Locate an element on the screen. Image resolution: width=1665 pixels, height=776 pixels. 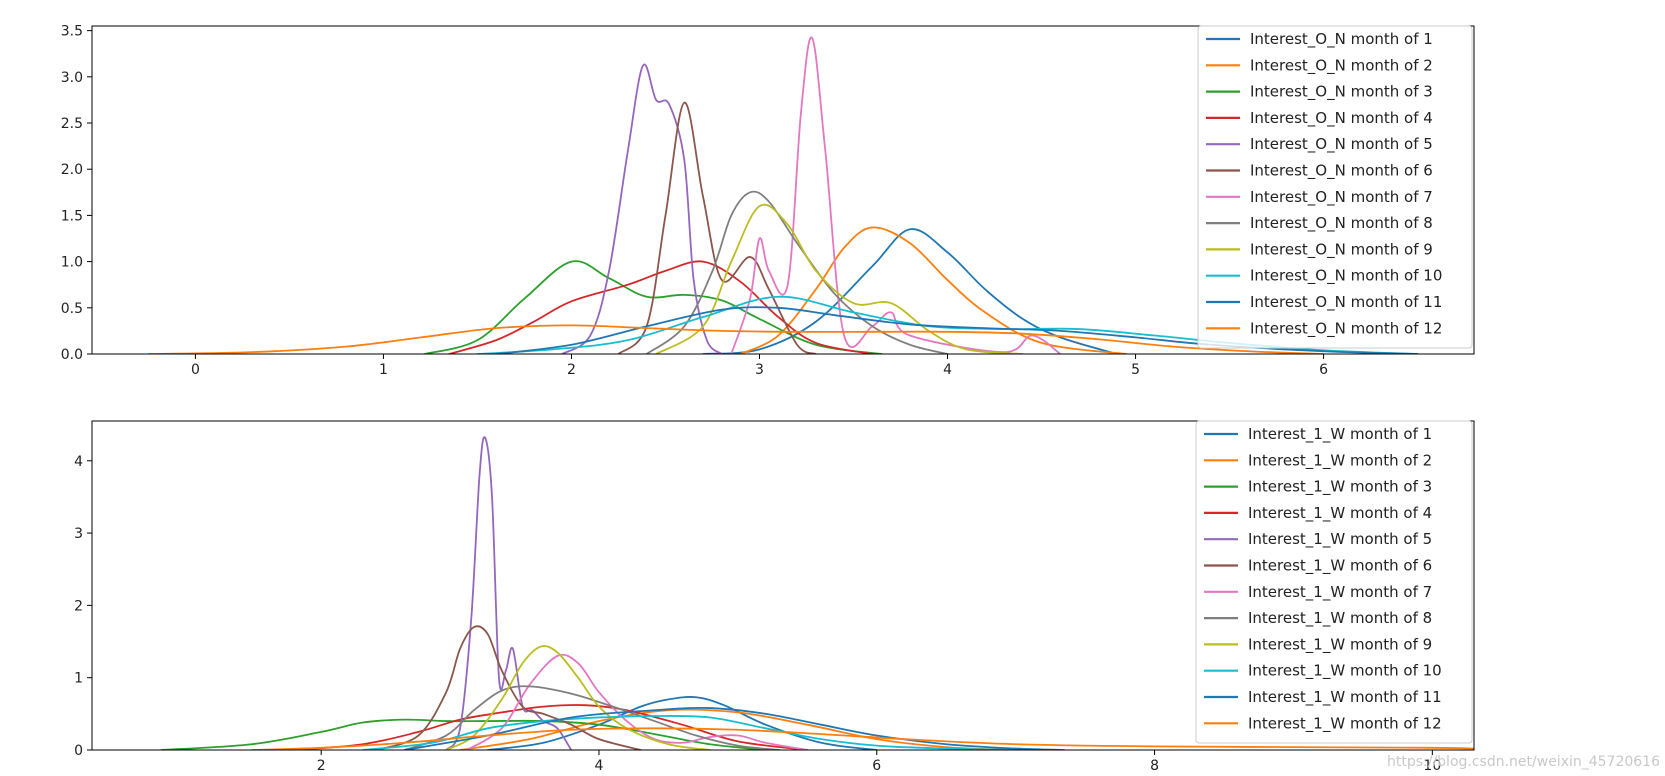
legend-entry: Interest_O_N month of 12 is located at coordinates (1346, 328).